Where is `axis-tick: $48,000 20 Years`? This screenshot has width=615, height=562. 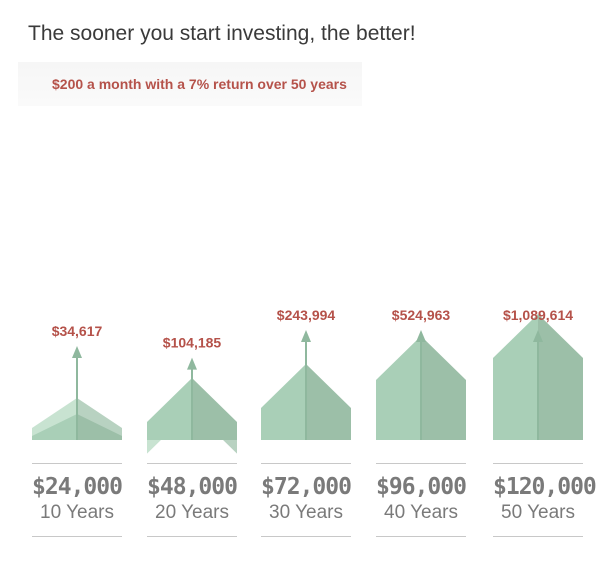
axis-tick: $48,000 20 Years is located at coordinates (192, 499).